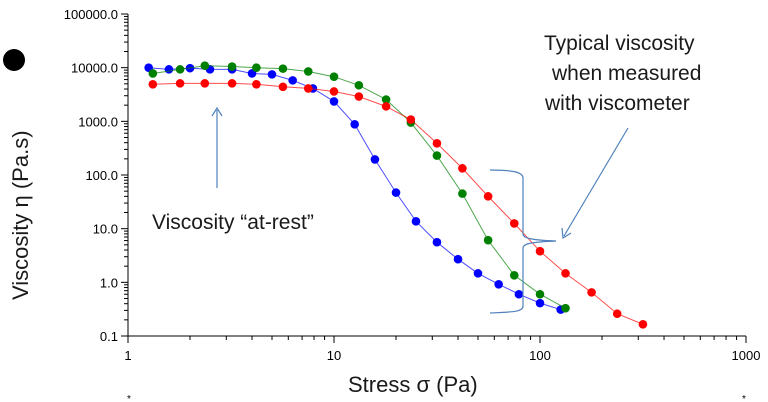  I want to click on y-tick-label: 0.1, so click(109, 336).